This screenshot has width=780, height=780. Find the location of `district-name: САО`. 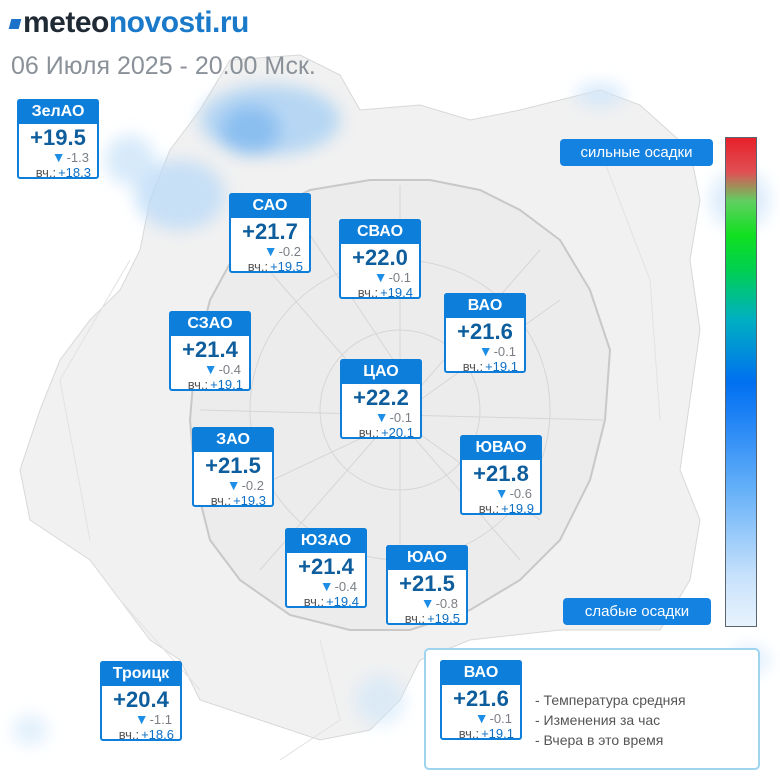

district-name: САО is located at coordinates (270, 205).